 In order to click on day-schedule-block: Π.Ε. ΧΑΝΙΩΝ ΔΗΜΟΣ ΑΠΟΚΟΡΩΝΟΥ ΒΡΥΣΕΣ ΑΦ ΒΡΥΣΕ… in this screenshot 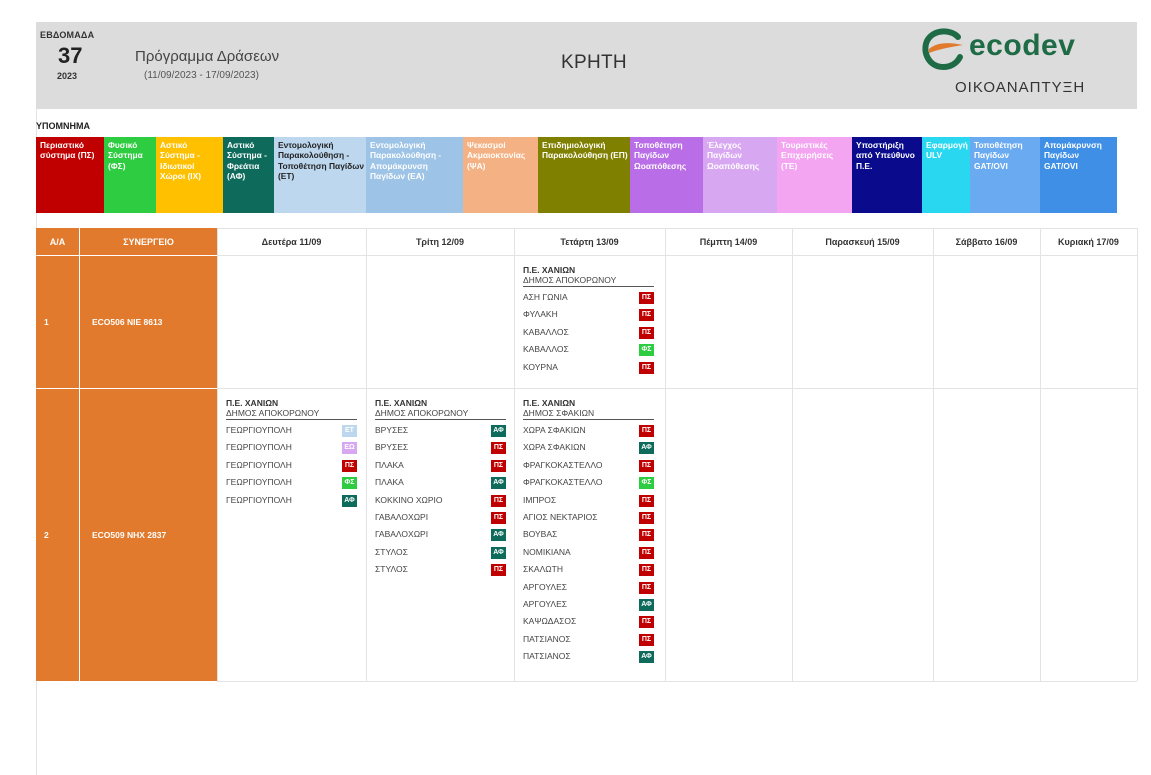, I will do `click(440, 488)`.